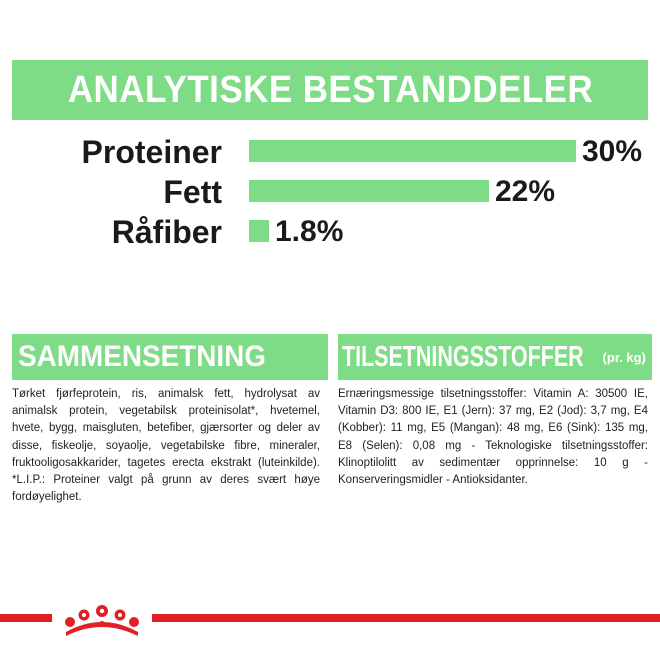  I want to click on nutrient-row-fiber: Råfiber 1.8%, so click(330, 232).